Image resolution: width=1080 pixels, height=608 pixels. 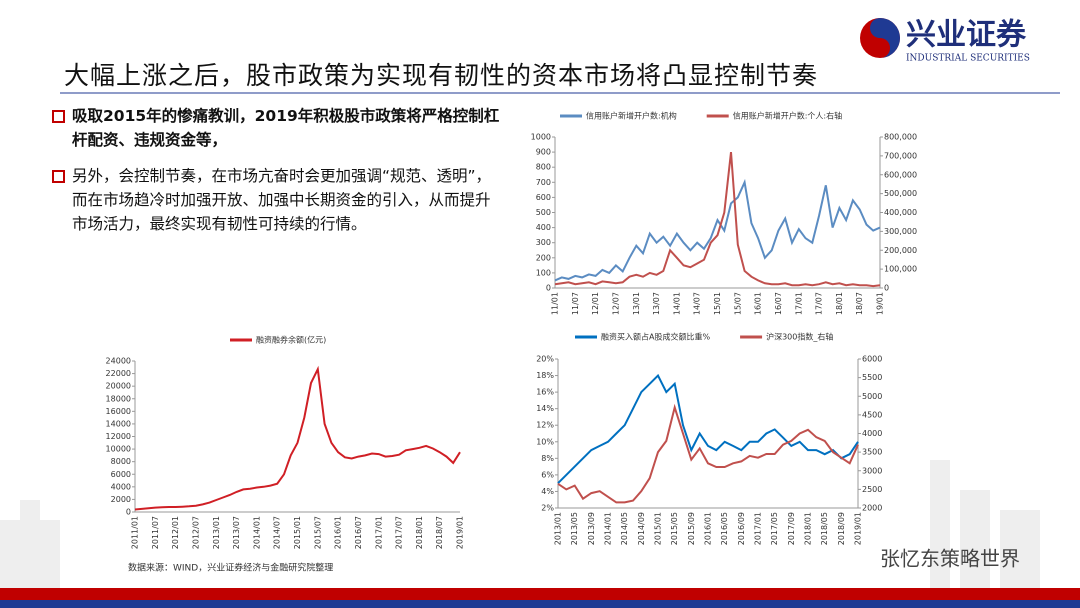 What do you see at coordinates (543, 257) in the screenshot?
I see `y-tick-label: 200` at bounding box center [543, 257].